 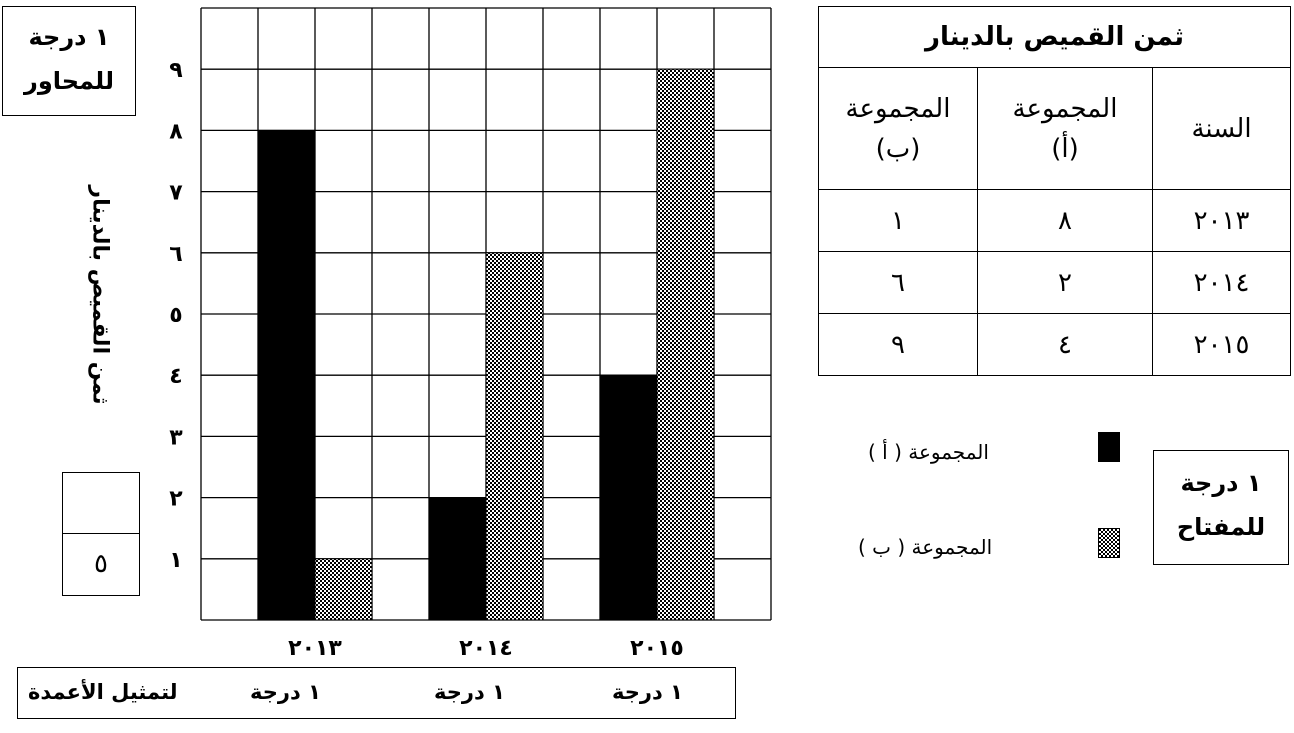 What do you see at coordinates (175, 254) in the screenshot?
I see `y-tick-label: ٦` at bounding box center [175, 254].